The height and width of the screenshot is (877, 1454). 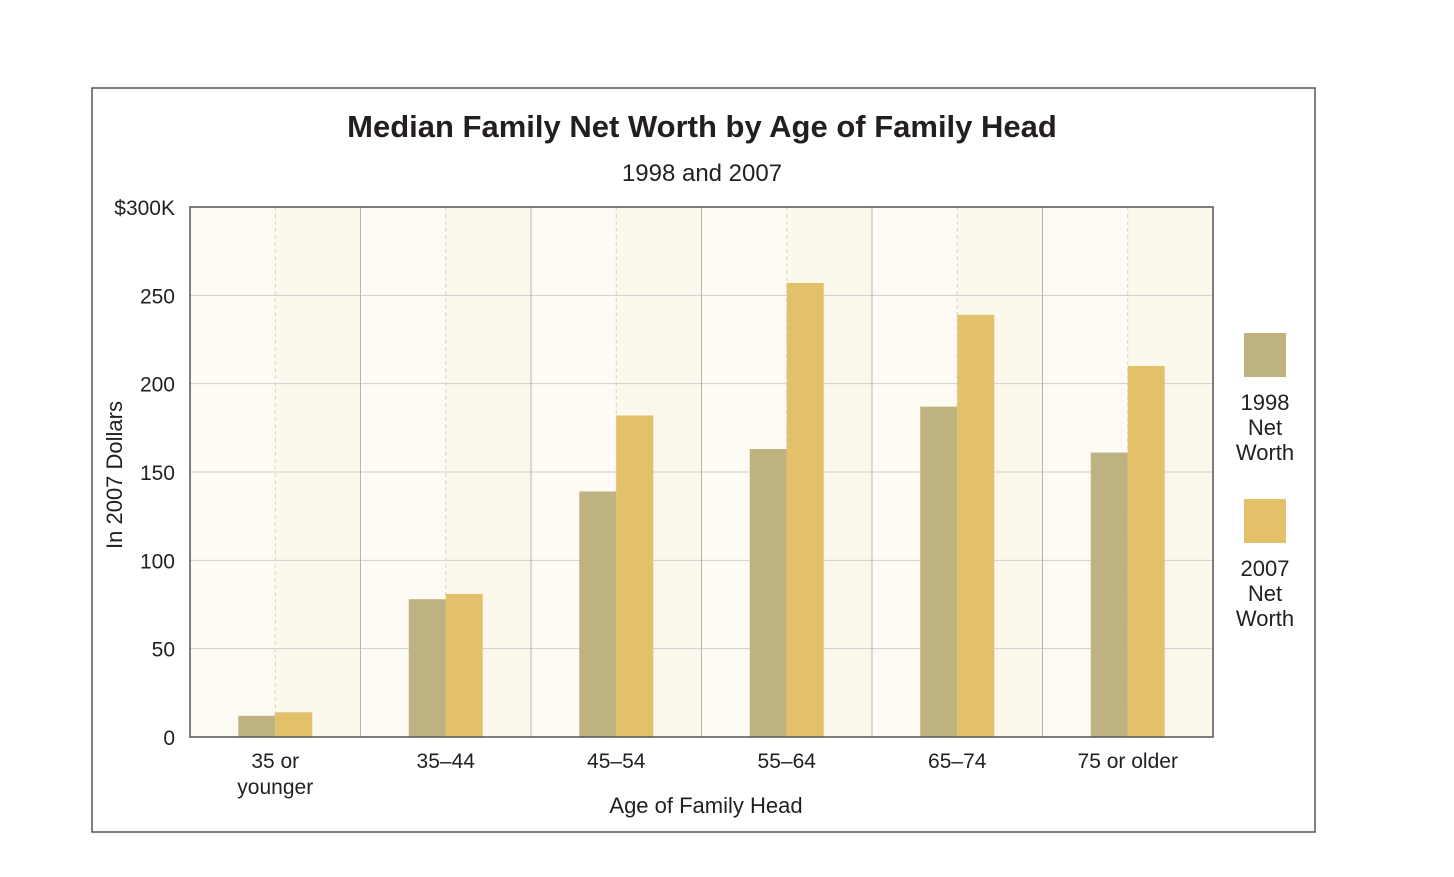 I want to click on x-tick-label: 45–54, so click(x=616, y=761).